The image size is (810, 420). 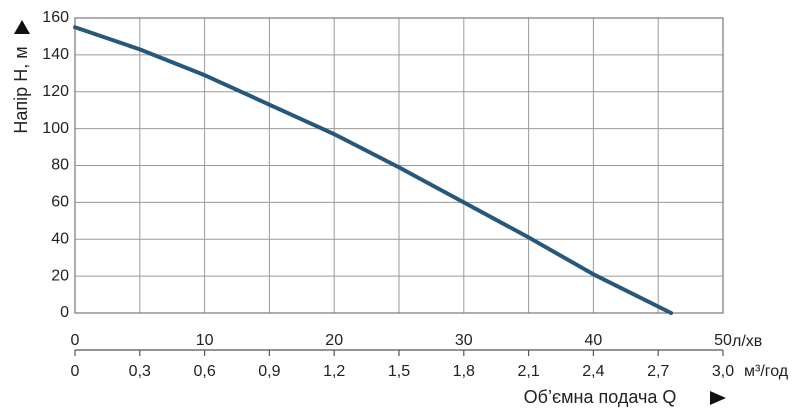 I want to click on x-tick-label: 20, so click(x=334, y=340).